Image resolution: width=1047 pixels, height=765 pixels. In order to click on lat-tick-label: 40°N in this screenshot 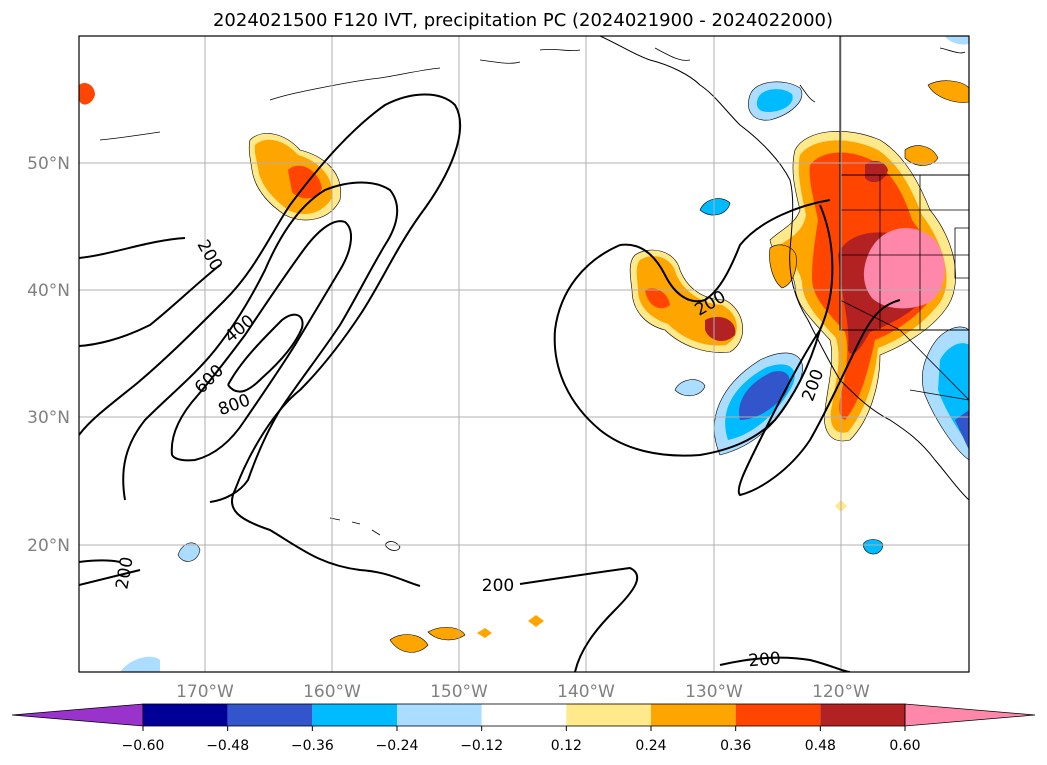, I will do `click(48, 291)`.